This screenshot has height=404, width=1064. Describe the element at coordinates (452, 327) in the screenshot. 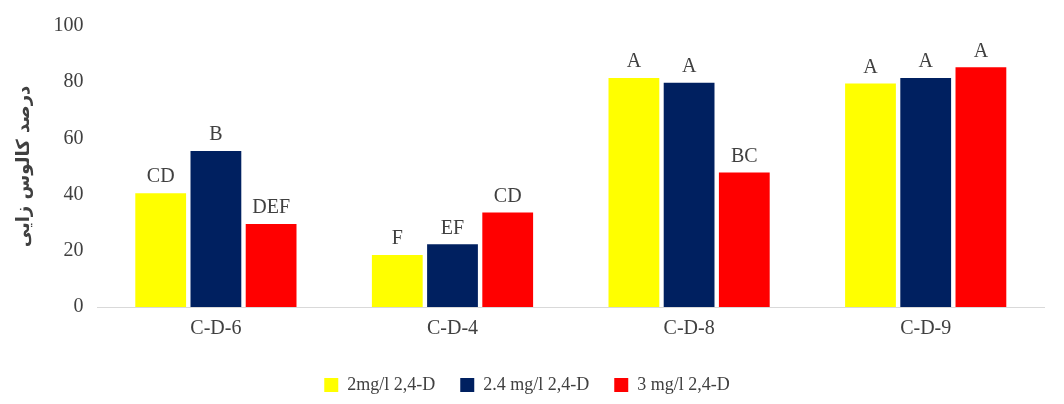

I see `x-tick-label: C-D-4` at that location.